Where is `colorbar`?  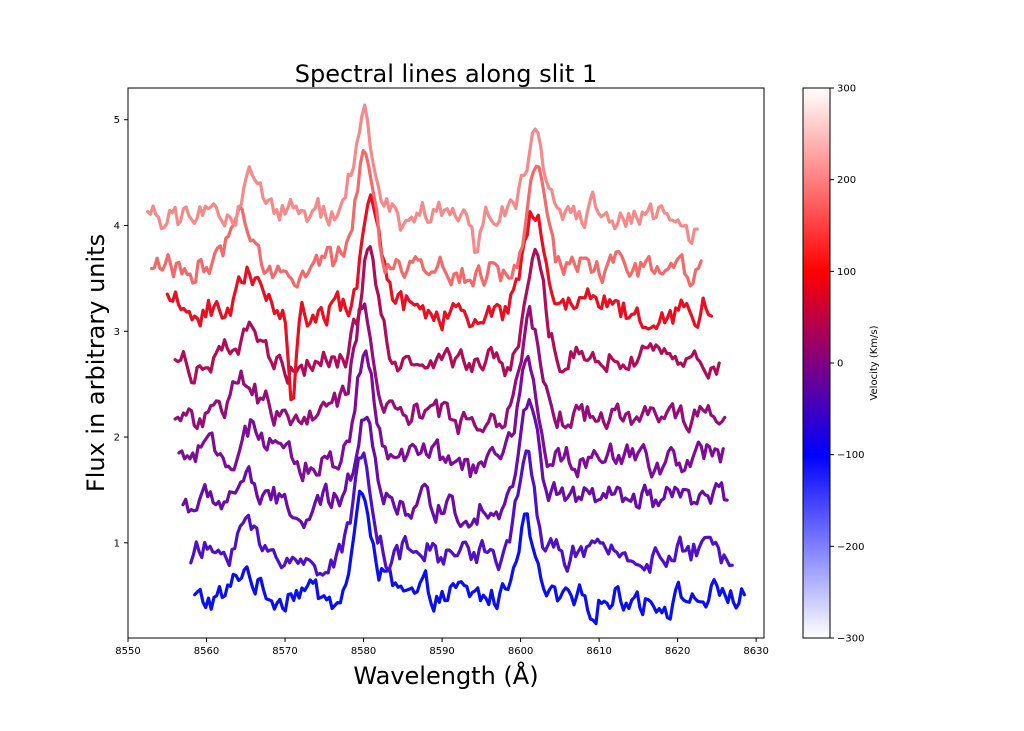 colorbar is located at coordinates (816, 363).